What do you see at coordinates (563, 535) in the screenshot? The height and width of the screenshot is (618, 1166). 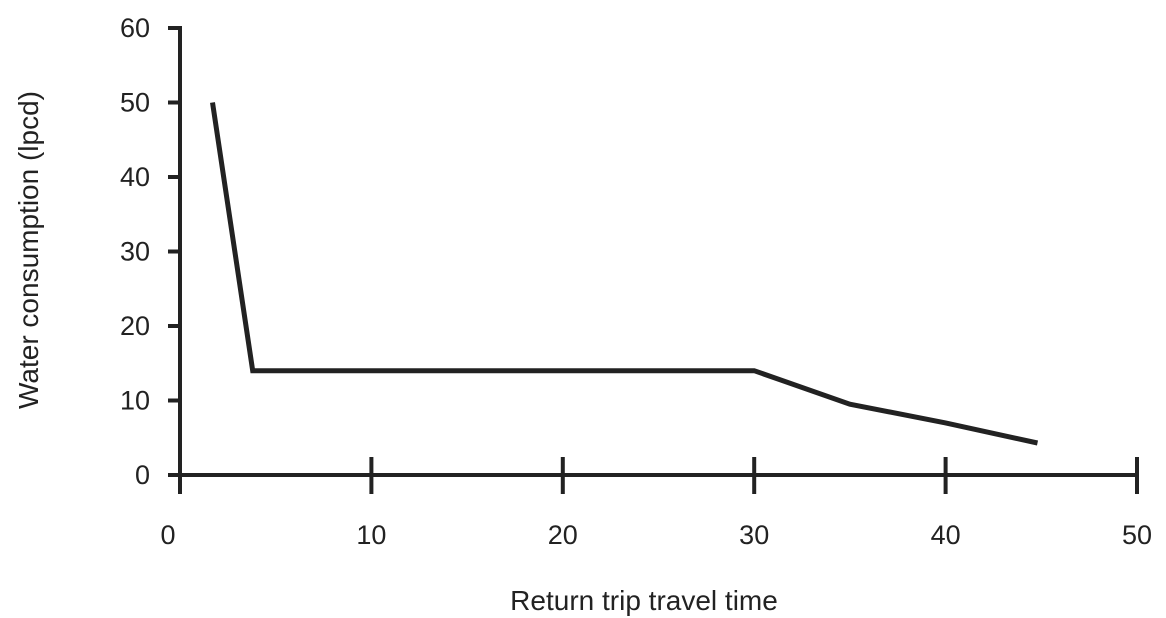 I see `x-tick-label: 20` at bounding box center [563, 535].